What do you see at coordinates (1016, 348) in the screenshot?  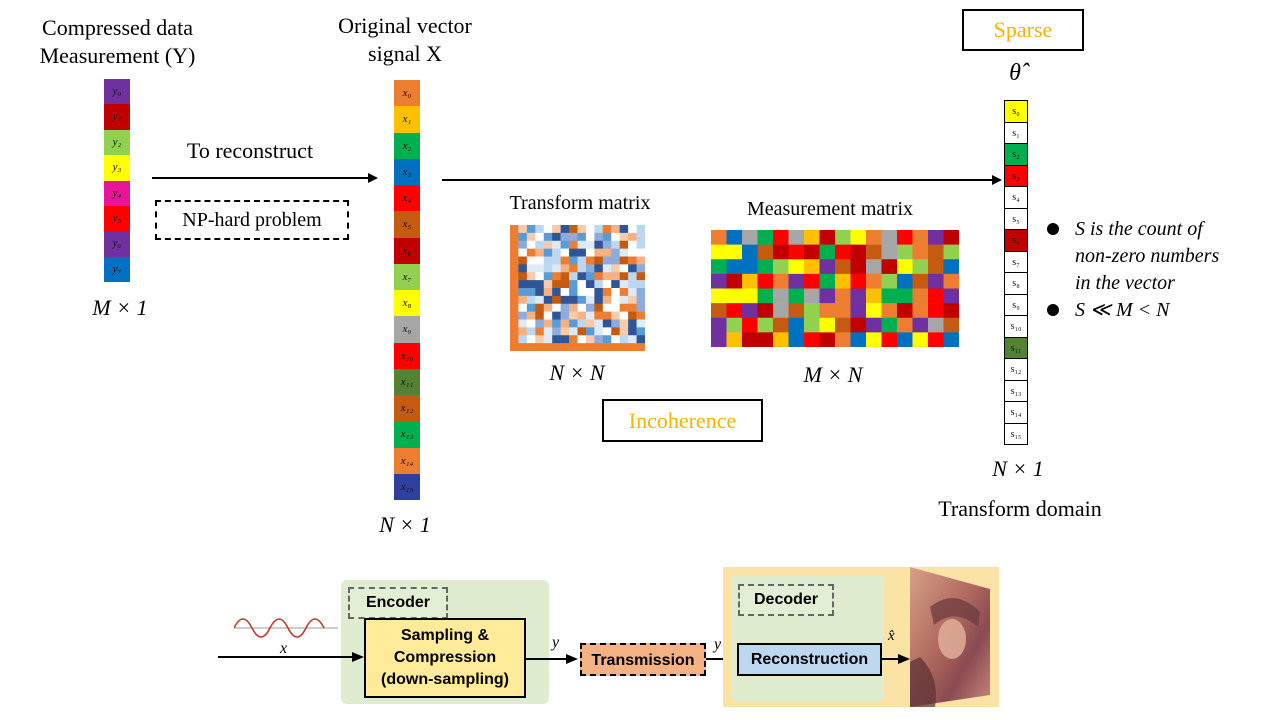 I see `s-cell-11: s₁₁` at bounding box center [1016, 348].